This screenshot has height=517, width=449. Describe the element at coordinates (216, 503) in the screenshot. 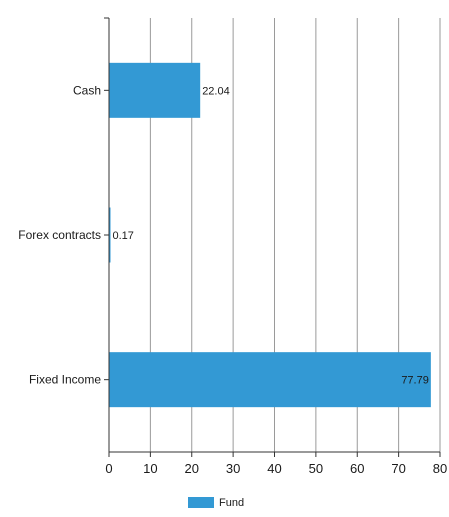

I see `legend: Fund` at that location.